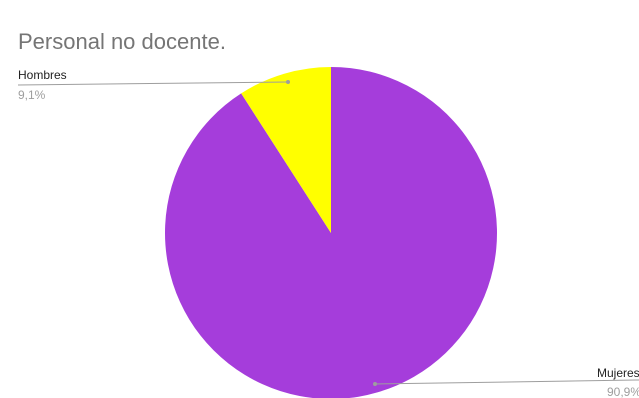  I want to click on leader-line-hombres, so click(153, 83).